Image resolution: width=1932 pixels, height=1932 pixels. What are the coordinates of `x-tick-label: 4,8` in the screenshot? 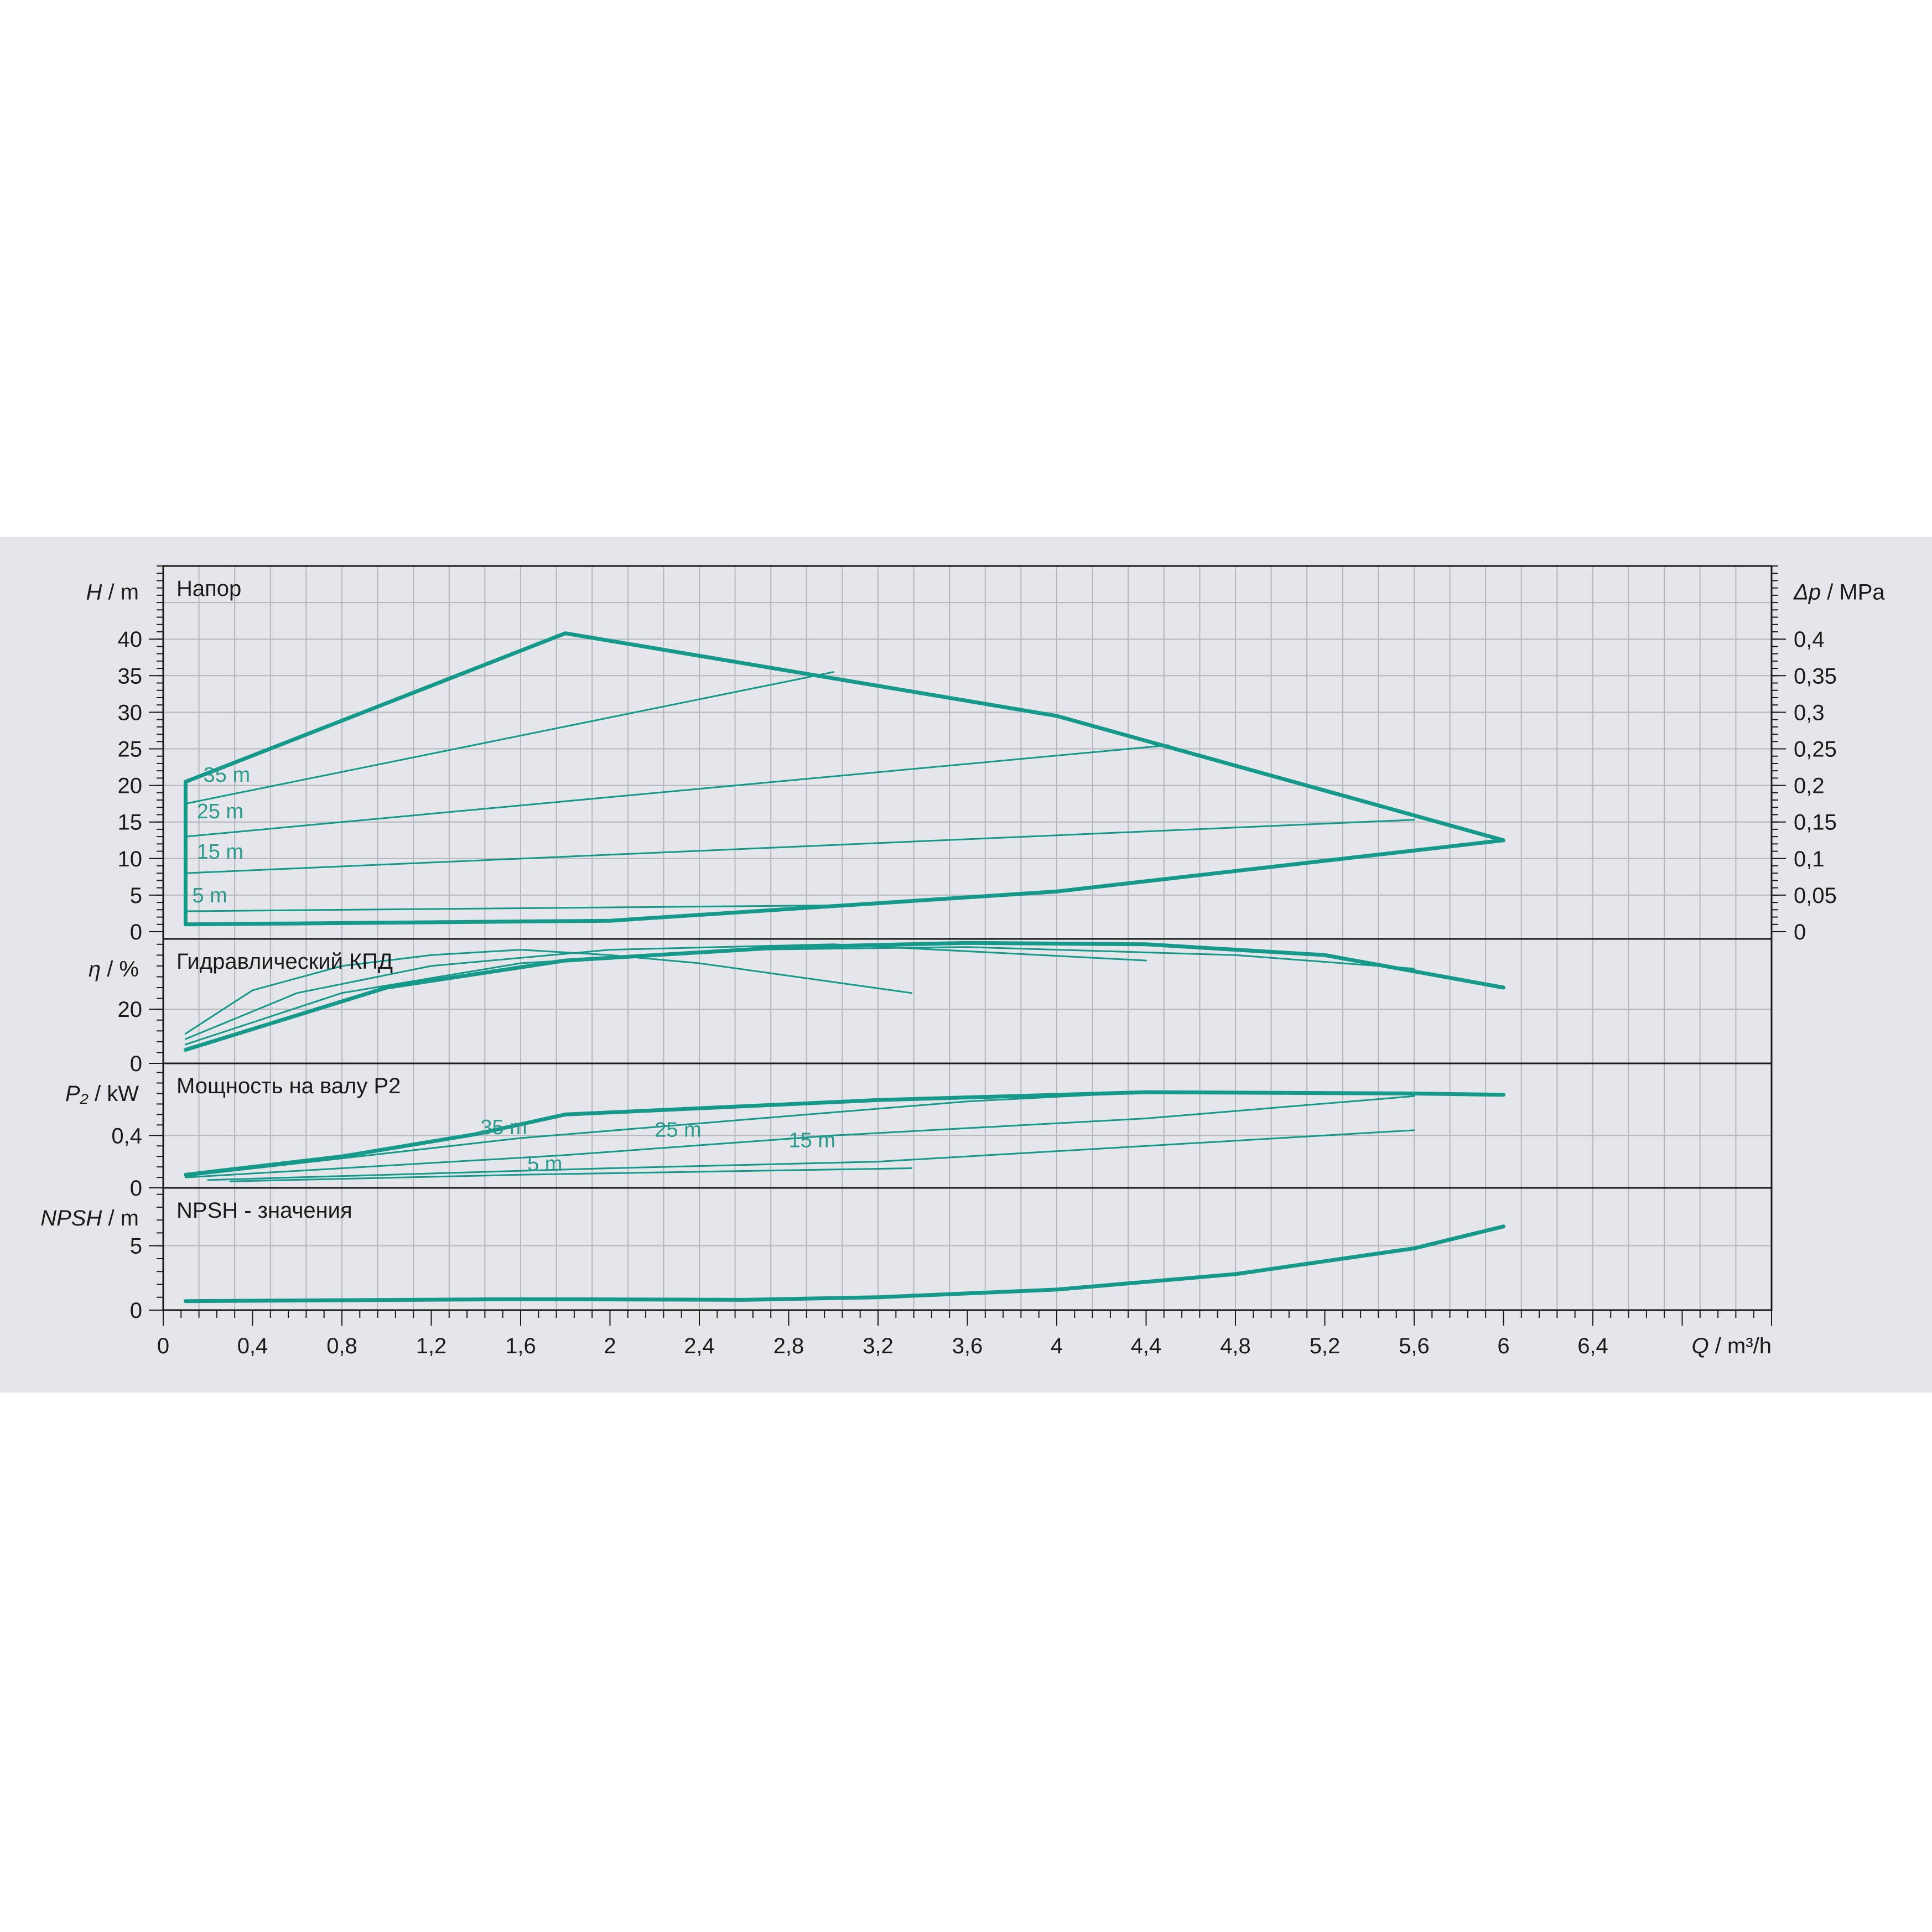 It's located at (1236, 1346).